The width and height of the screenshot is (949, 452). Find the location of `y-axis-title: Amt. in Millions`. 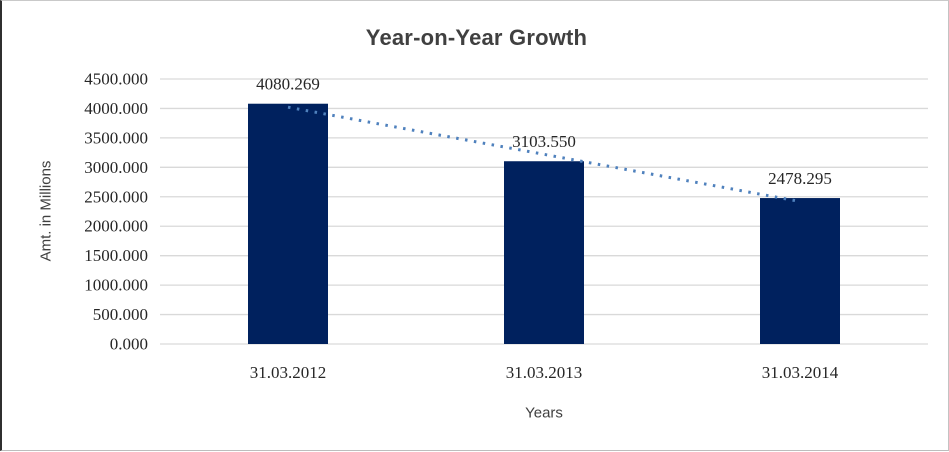

y-axis-title: Amt. in Millions is located at coordinates (46, 211).